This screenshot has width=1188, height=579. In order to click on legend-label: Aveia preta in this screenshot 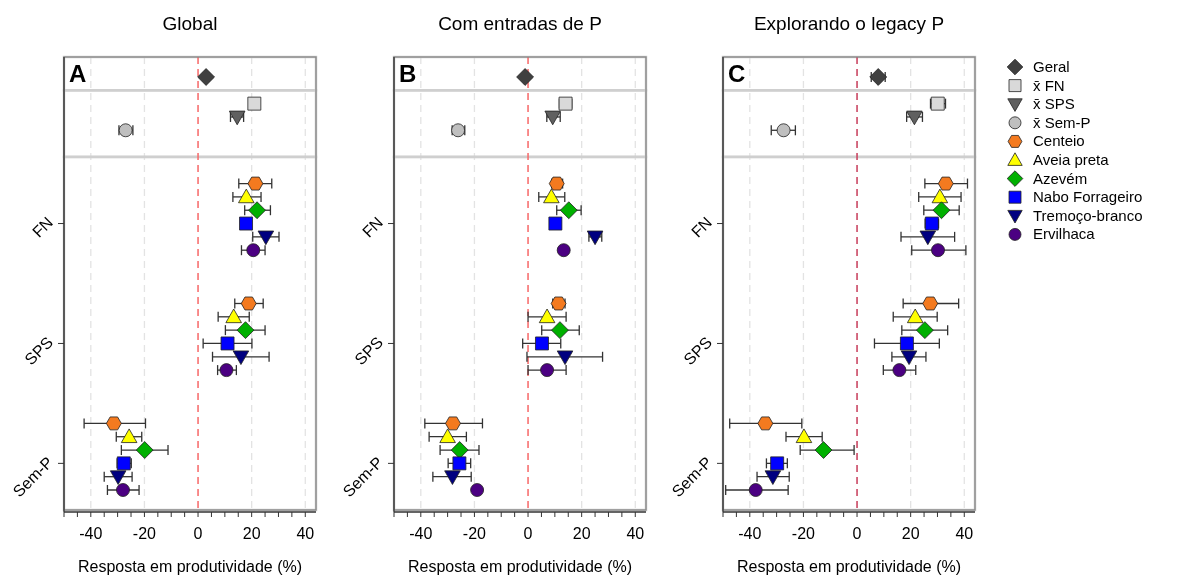, I will do `click(1071, 159)`.